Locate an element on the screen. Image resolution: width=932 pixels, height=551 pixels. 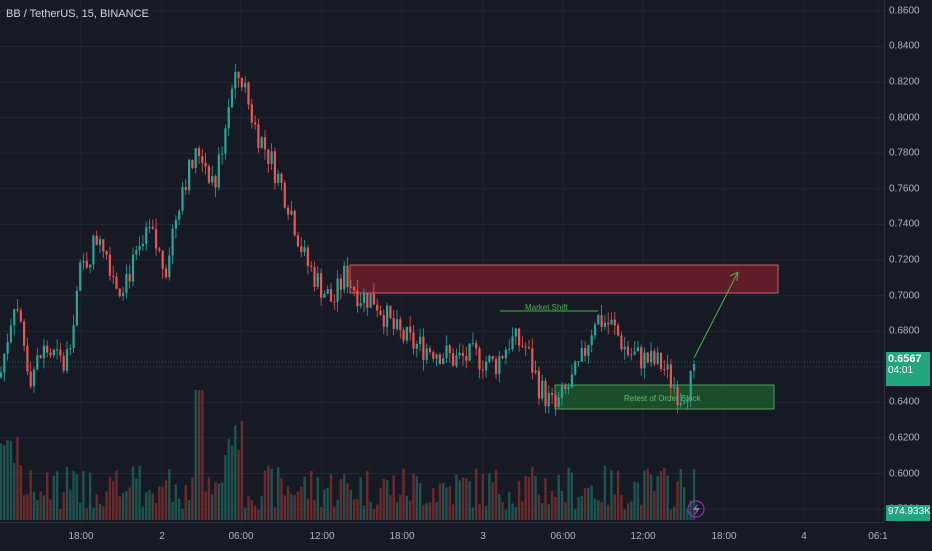
price-axis-label: 0.6200 is located at coordinates (904, 438).